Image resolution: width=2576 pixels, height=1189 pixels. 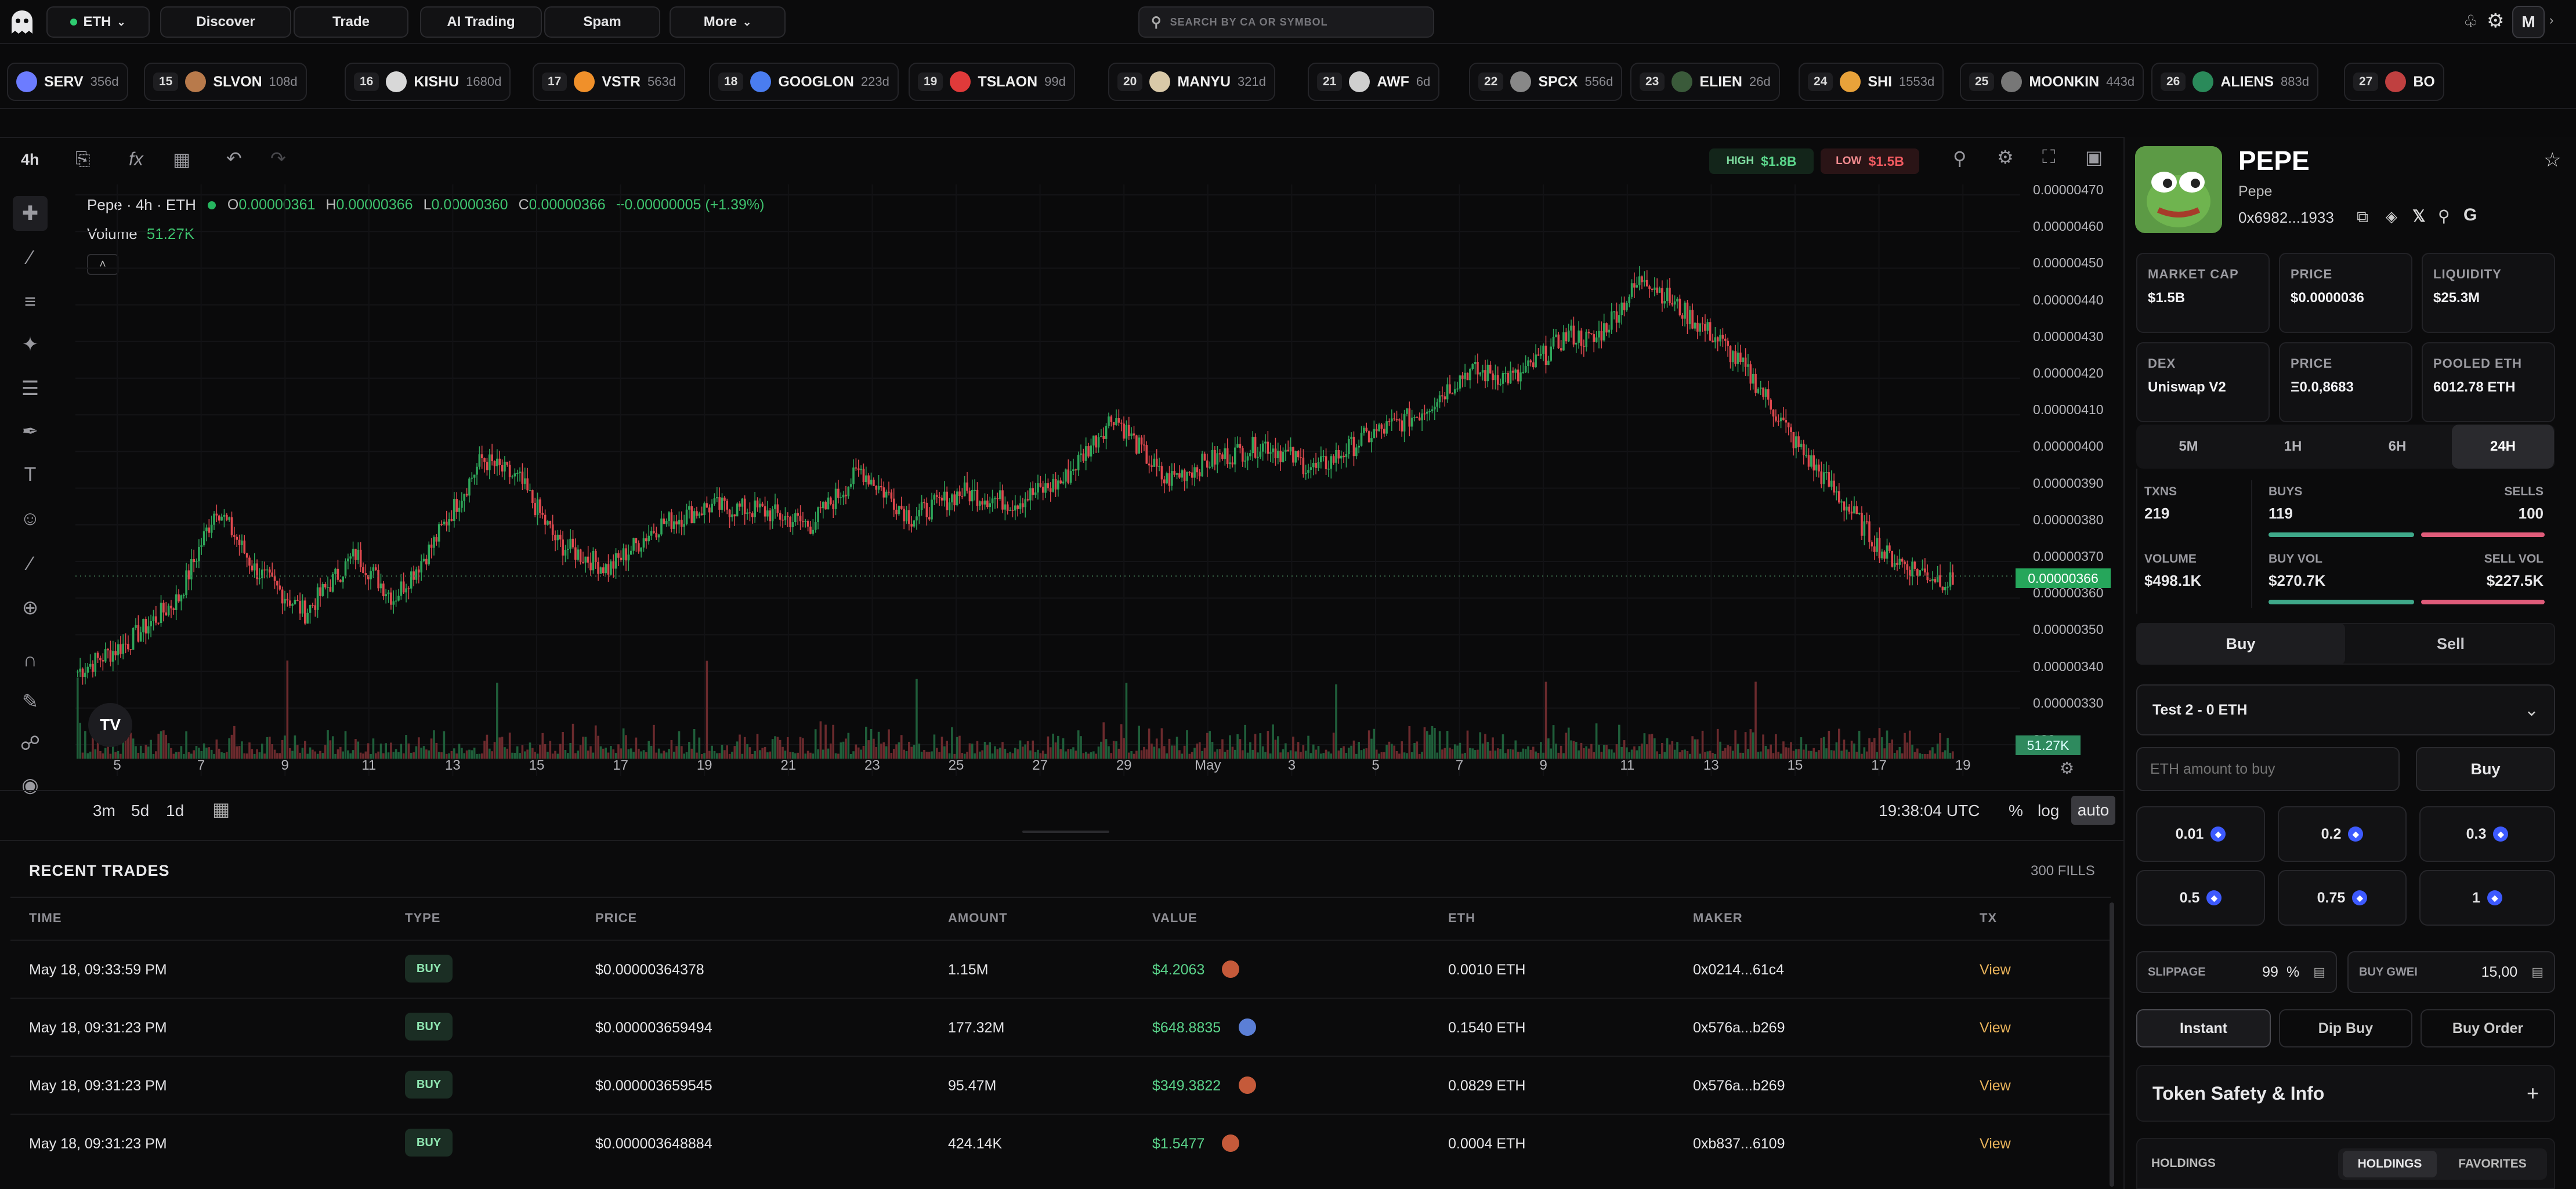 I want to click on gwei-preset-icon: ▤, so click(x=2537, y=972).